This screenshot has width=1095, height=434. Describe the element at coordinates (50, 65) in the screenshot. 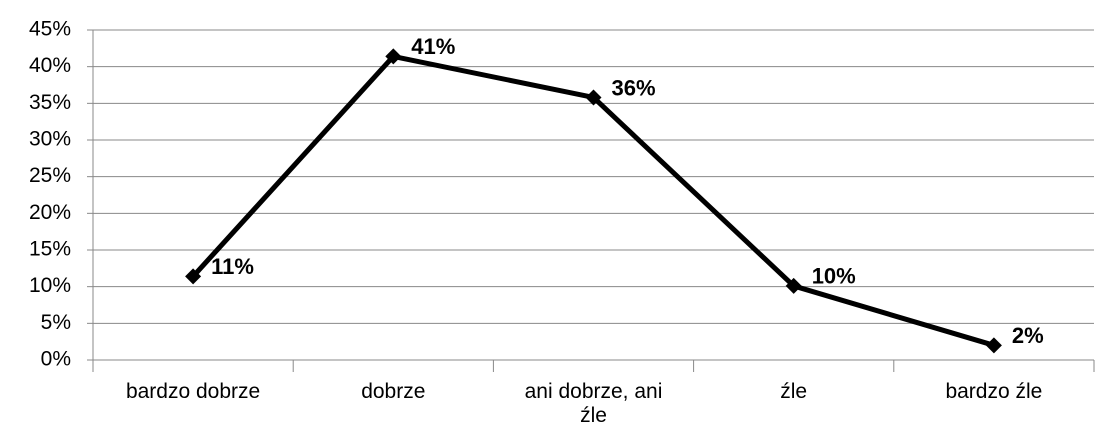

I see `y-tick-label: 40%` at that location.